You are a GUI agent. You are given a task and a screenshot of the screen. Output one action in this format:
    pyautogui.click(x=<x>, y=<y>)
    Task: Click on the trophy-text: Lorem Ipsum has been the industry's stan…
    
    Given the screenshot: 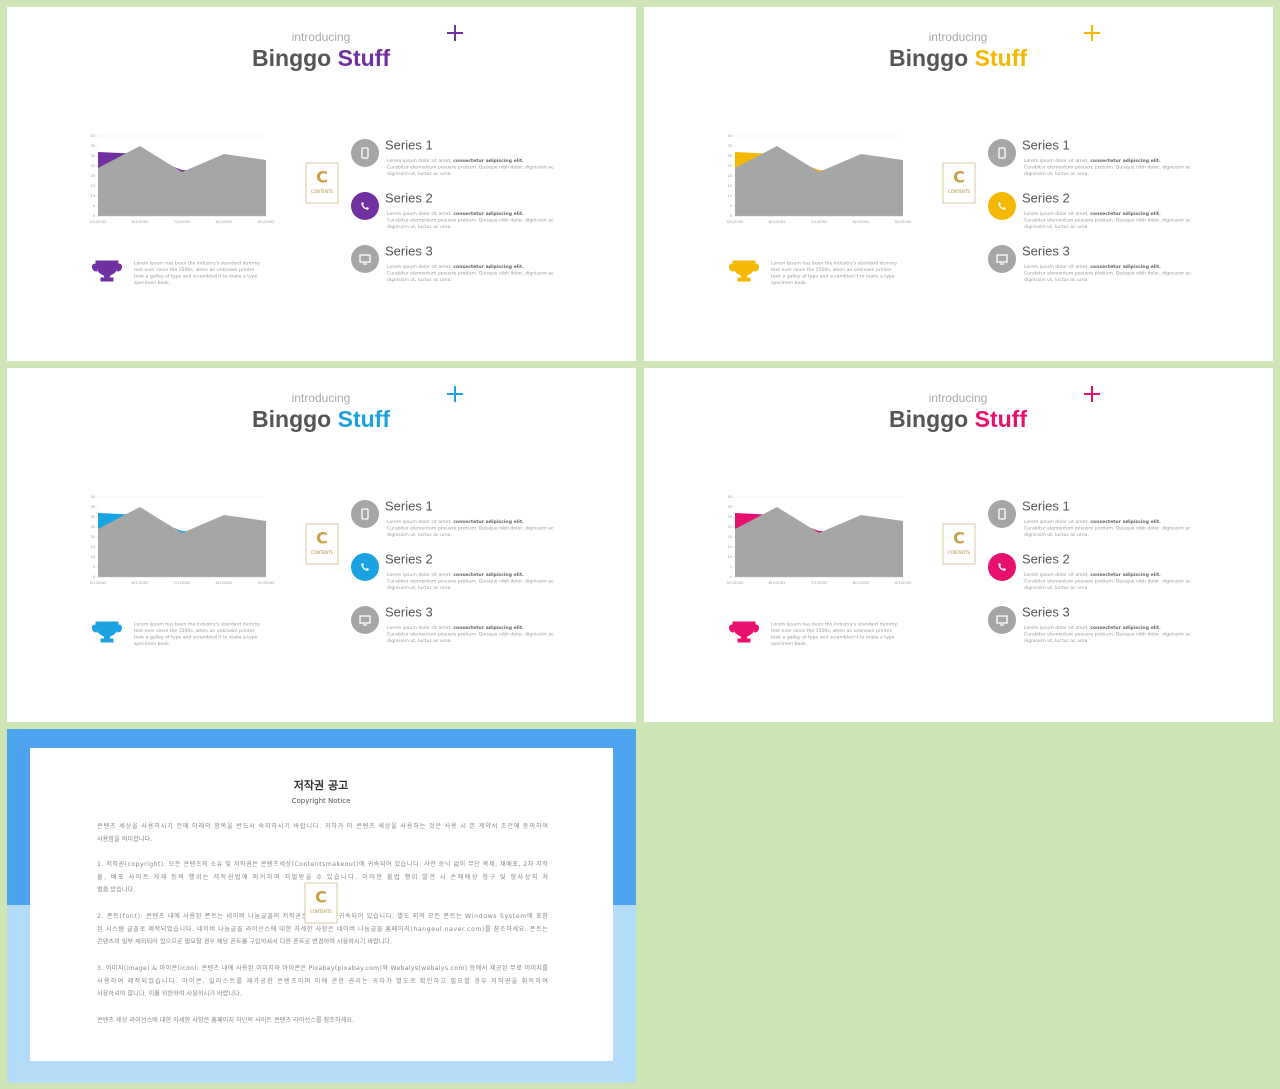 What is the action you would take?
    pyautogui.click(x=197, y=625)
    